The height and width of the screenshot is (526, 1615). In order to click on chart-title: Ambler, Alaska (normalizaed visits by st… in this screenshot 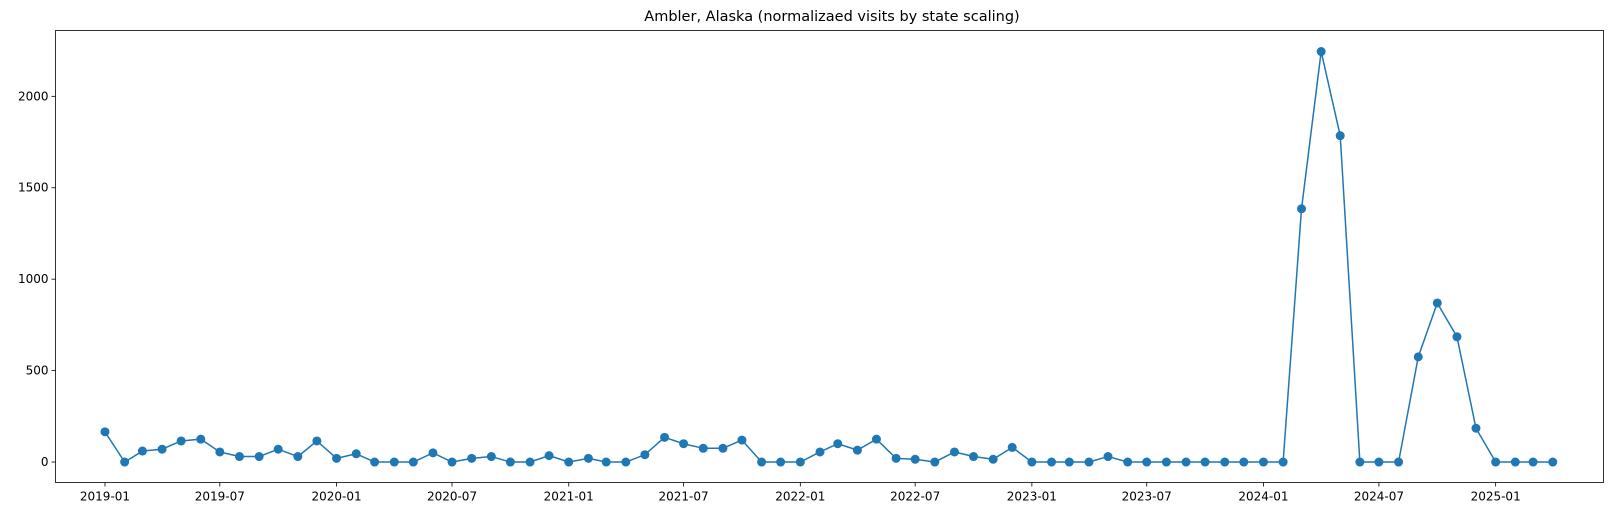, I will do `click(831, 17)`.